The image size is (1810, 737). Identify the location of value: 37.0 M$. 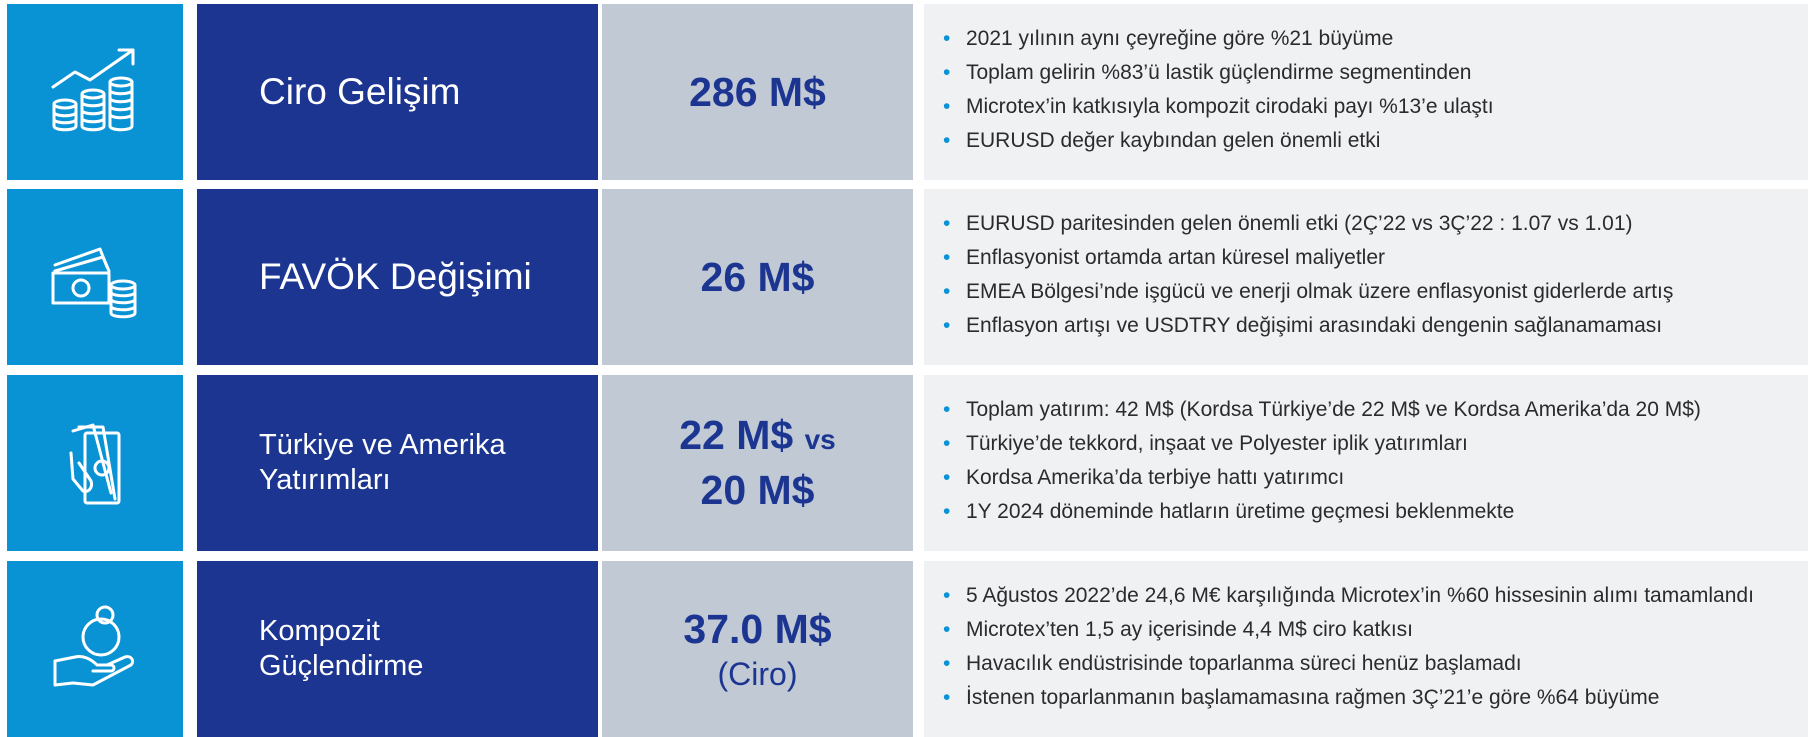
(757, 628).